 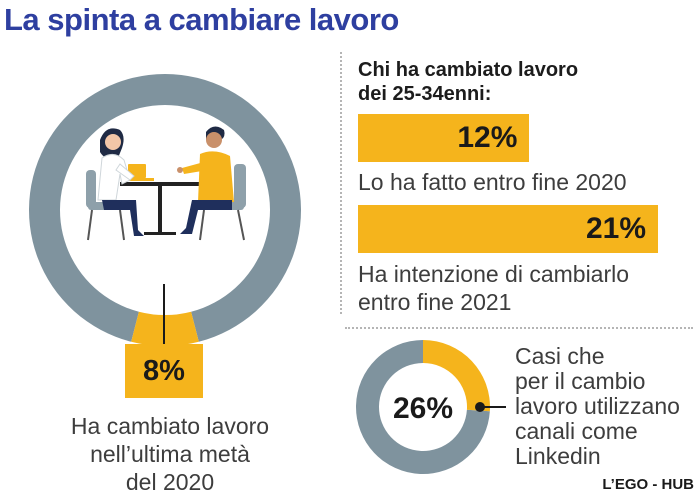 What do you see at coordinates (444, 138) in the screenshot?
I see `bar-12-percent: 12%` at bounding box center [444, 138].